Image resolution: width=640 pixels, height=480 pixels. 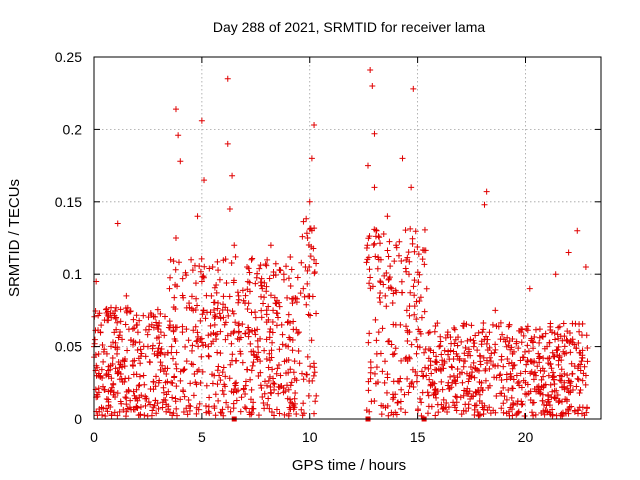 What do you see at coordinates (349, 465) in the screenshot?
I see `x-axis-label: GPS time / hours` at bounding box center [349, 465].